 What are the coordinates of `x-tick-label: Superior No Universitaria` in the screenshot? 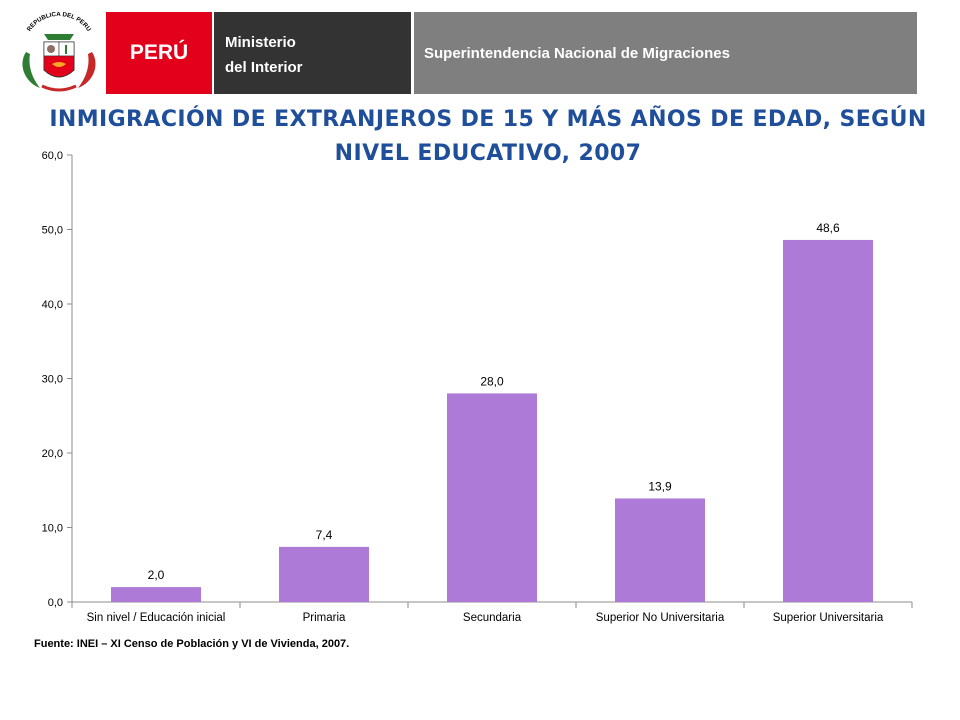 It's located at (660, 618).